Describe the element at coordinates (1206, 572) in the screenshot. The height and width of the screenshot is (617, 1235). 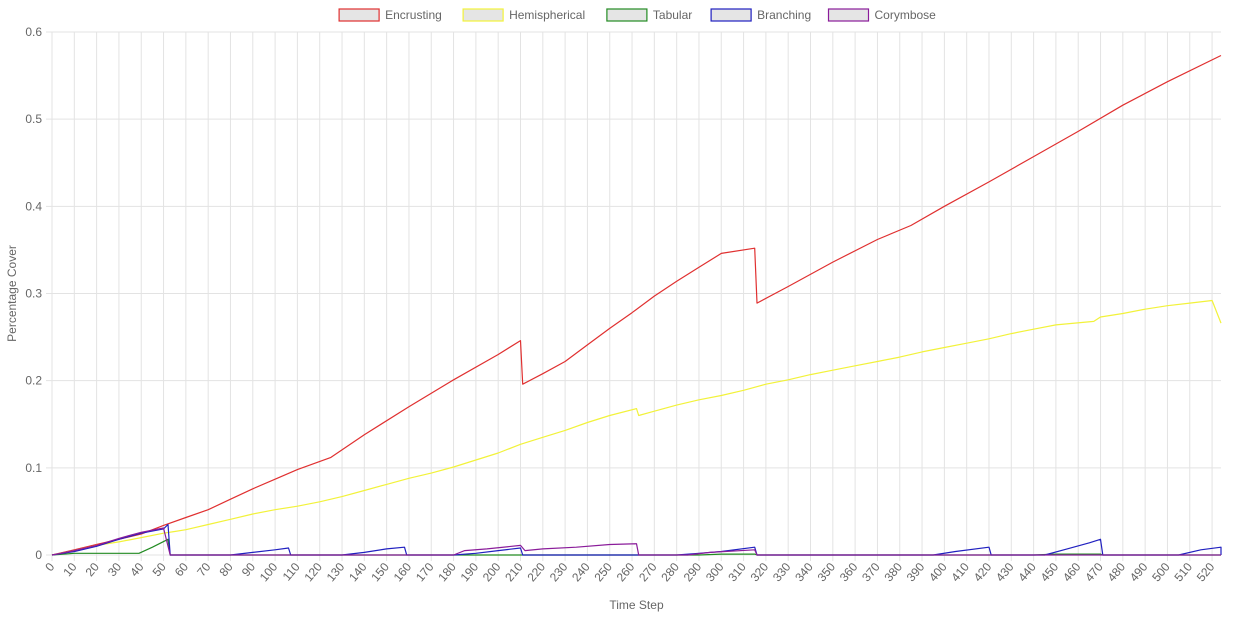
I see `x-tick-label: 520` at that location.